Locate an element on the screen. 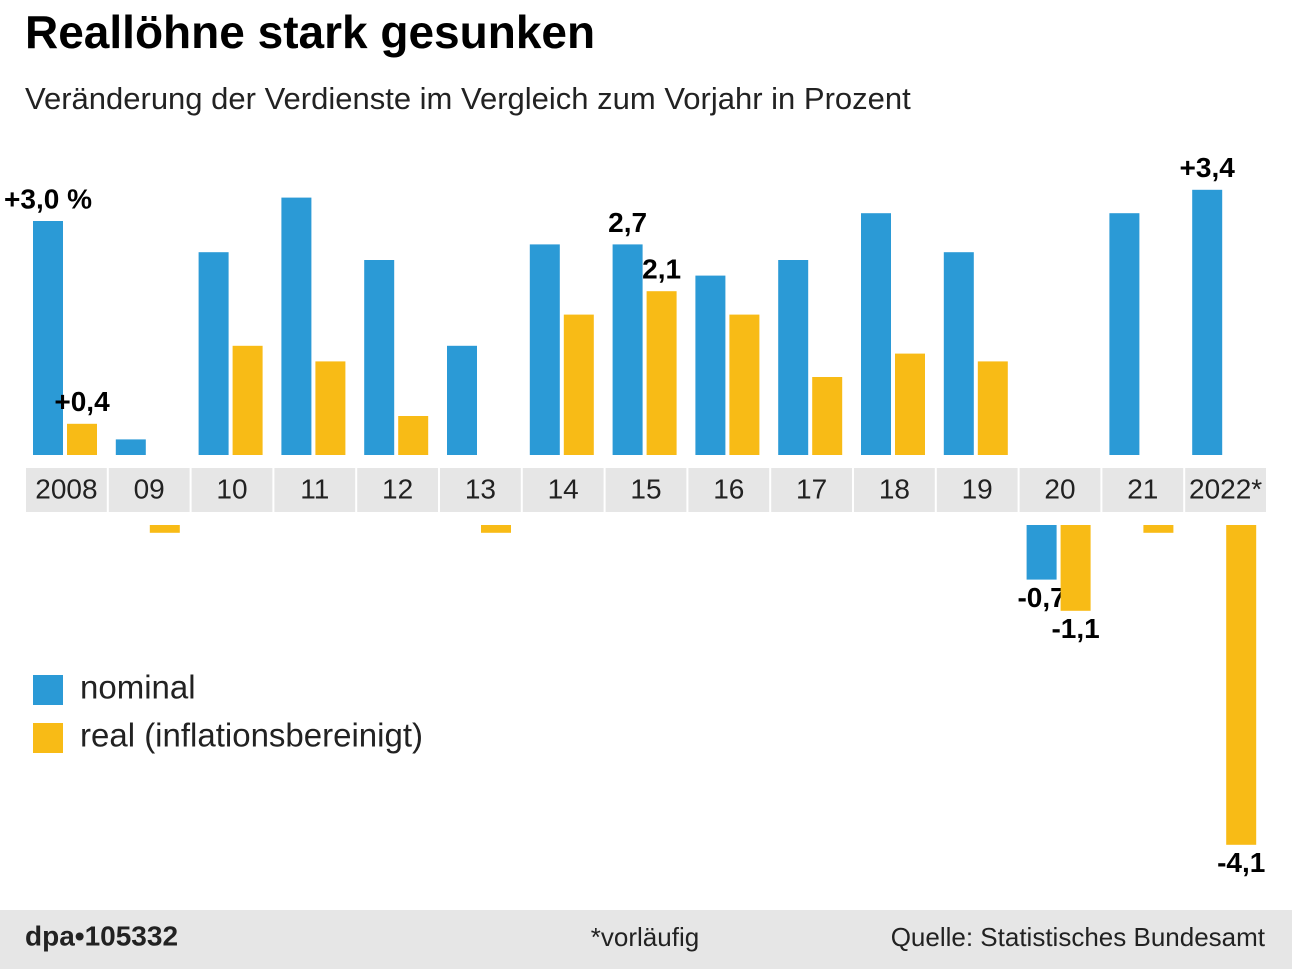 This screenshot has width=1292, height=969. x-tick-label: 10 is located at coordinates (231, 488).